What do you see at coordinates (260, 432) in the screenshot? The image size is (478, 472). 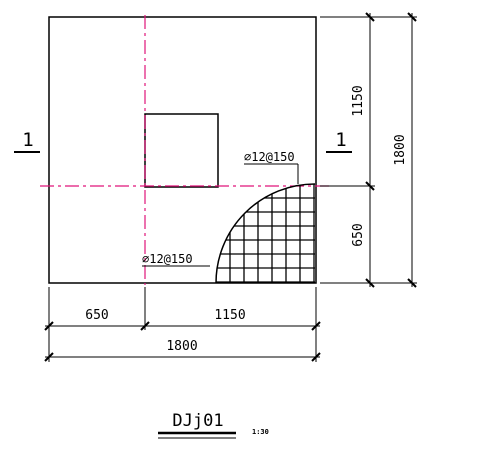 I see `drawing-scale: 1:30` at bounding box center [260, 432].